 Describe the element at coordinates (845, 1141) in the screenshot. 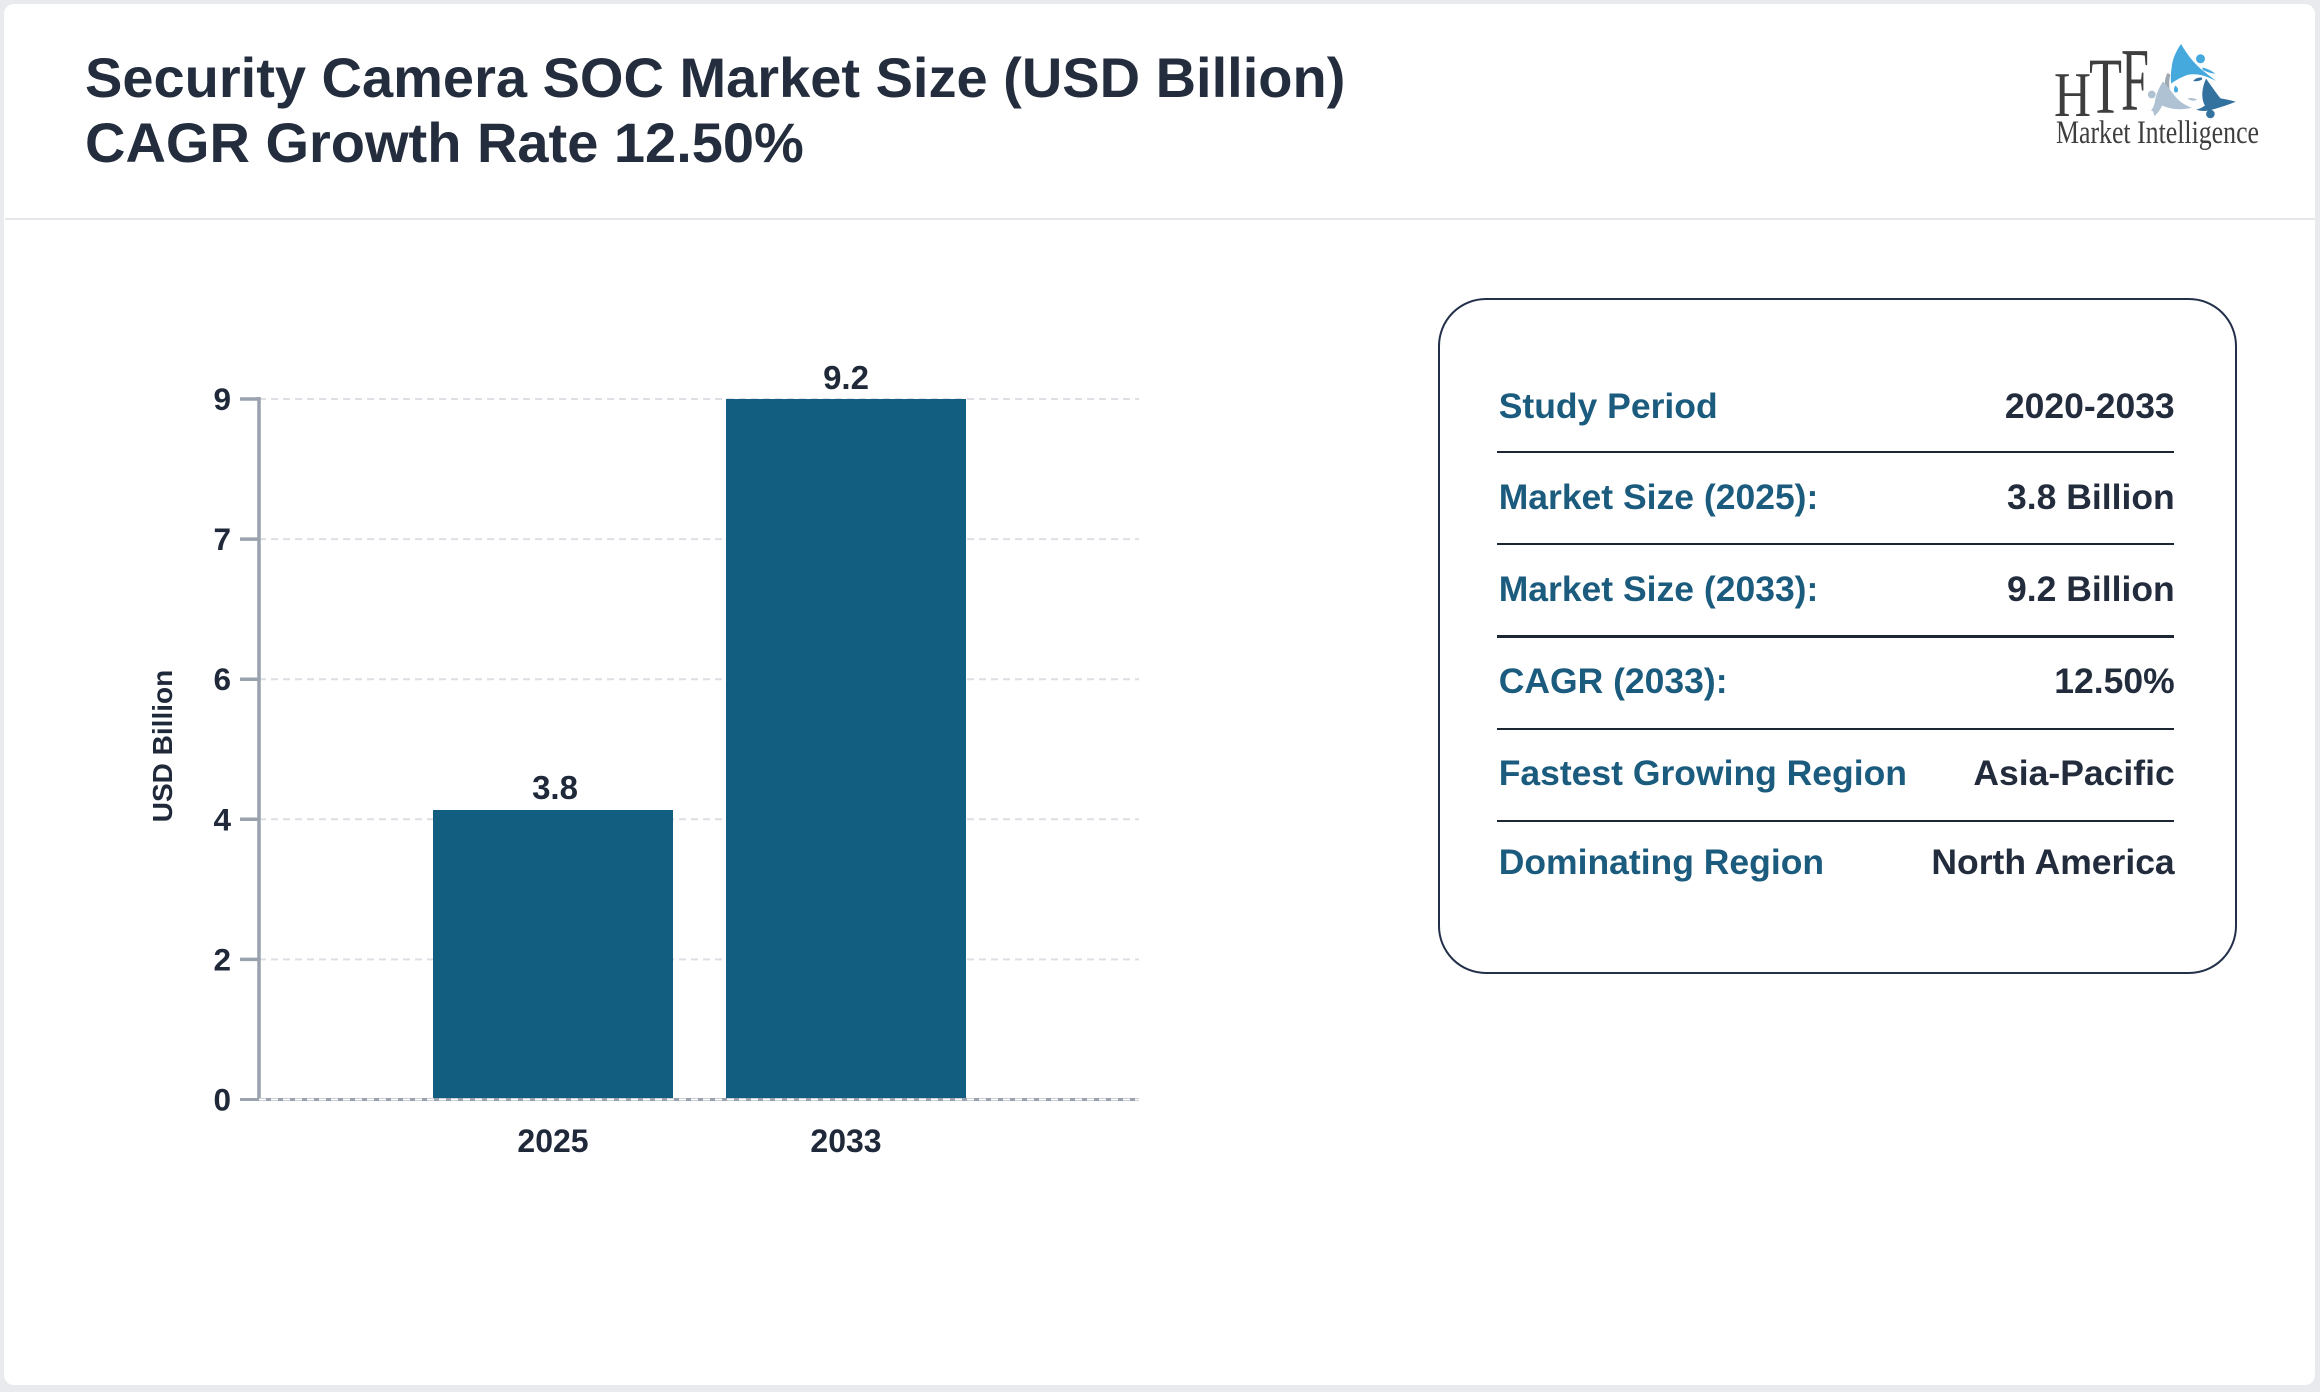

I see `svg-text: 2033` at that location.